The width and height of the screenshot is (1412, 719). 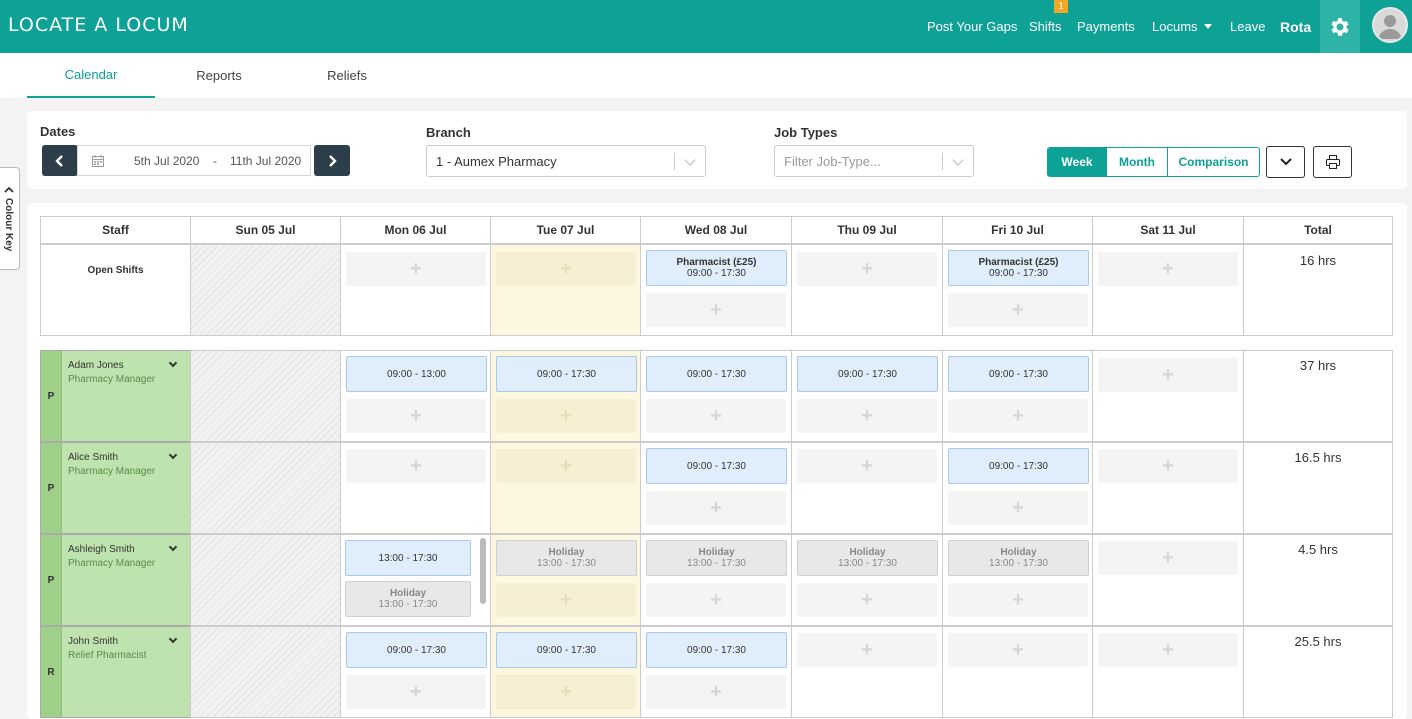 What do you see at coordinates (1285, 162) in the screenshot?
I see `expand-button` at bounding box center [1285, 162].